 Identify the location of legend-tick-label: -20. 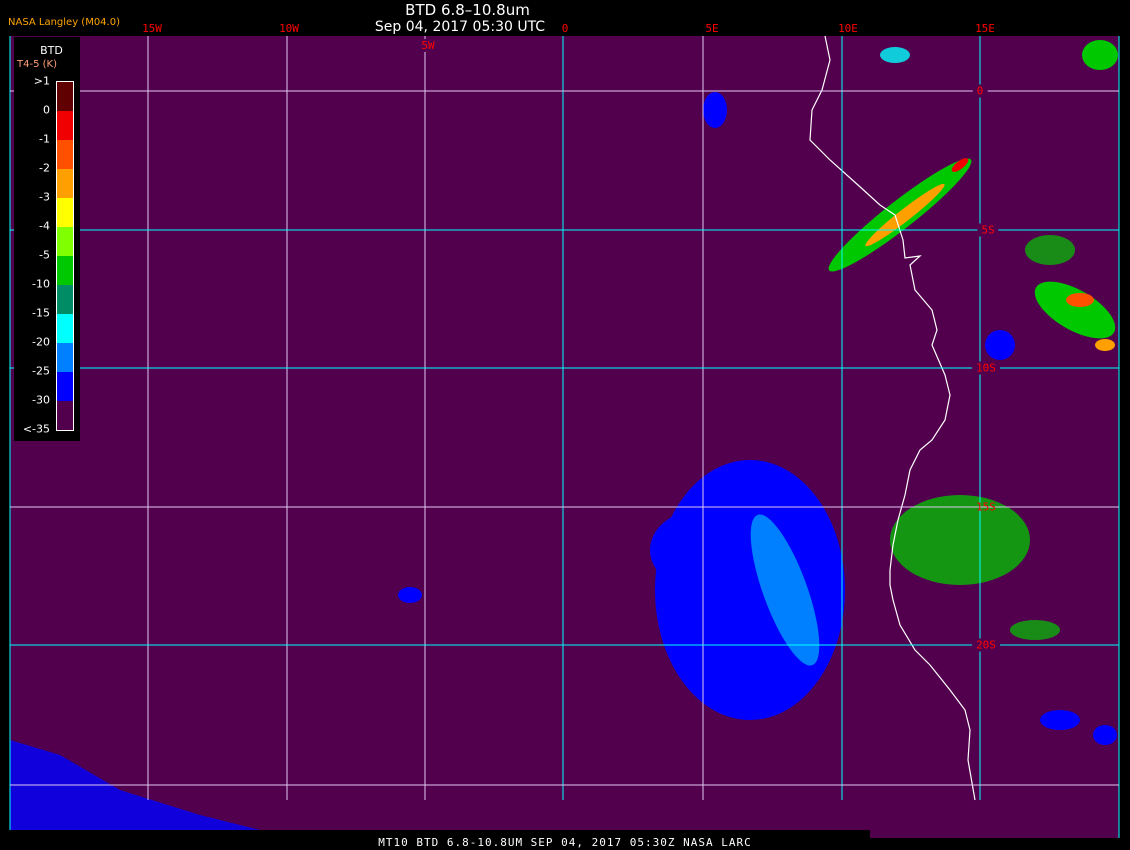
(41, 342).